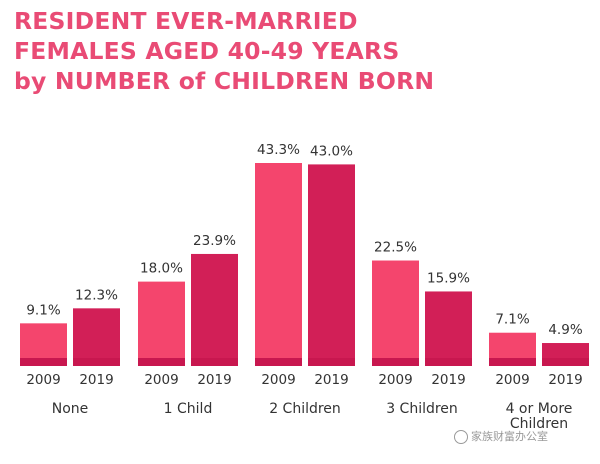 The width and height of the screenshot is (600, 464). What do you see at coordinates (278, 264) in the screenshot?
I see `bar-2-children-2009` at bounding box center [278, 264].